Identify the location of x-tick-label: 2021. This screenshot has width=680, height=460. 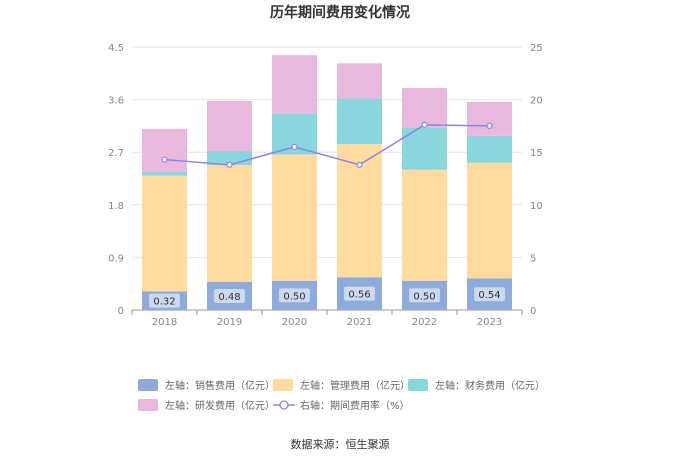
(359, 322).